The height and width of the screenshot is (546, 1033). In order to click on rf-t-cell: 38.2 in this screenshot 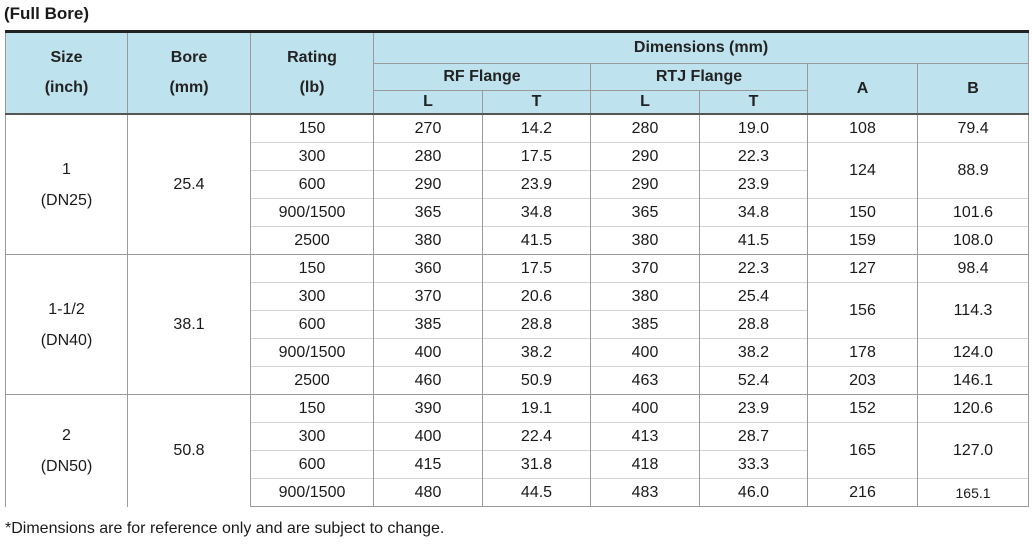, I will do `click(536, 352)`.